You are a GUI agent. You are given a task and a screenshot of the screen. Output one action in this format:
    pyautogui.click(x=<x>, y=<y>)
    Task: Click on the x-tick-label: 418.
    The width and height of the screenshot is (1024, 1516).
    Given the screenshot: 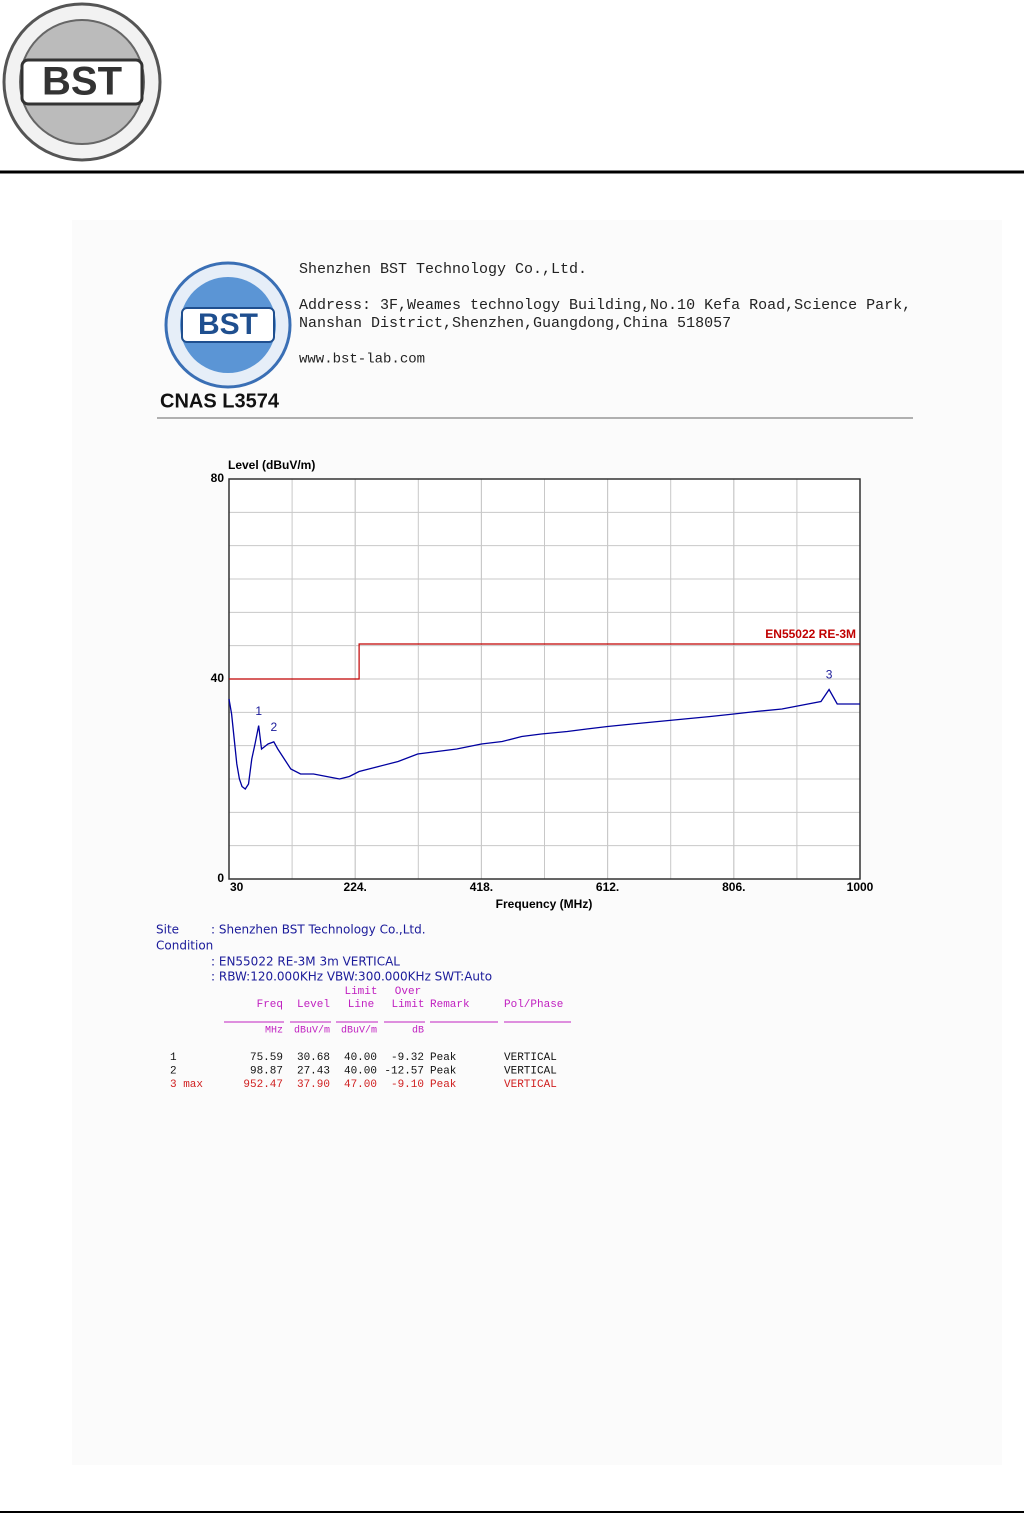 What is the action you would take?
    pyautogui.click(x=481, y=887)
    